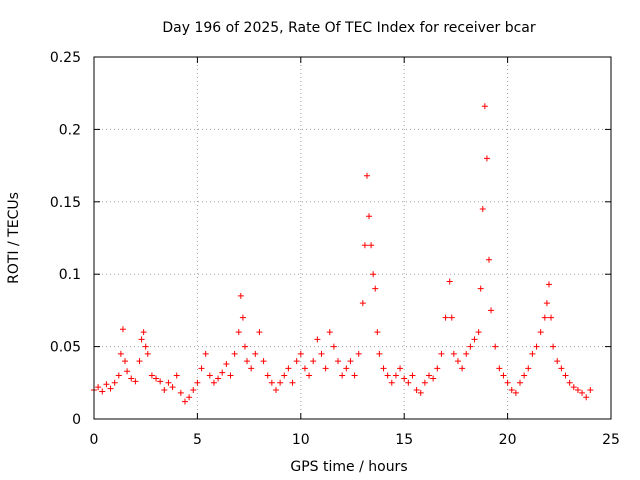 This screenshot has width=640, height=480. What do you see at coordinates (14, 238) in the screenshot?
I see `y-axis-label: ROTI / TECUs` at bounding box center [14, 238].